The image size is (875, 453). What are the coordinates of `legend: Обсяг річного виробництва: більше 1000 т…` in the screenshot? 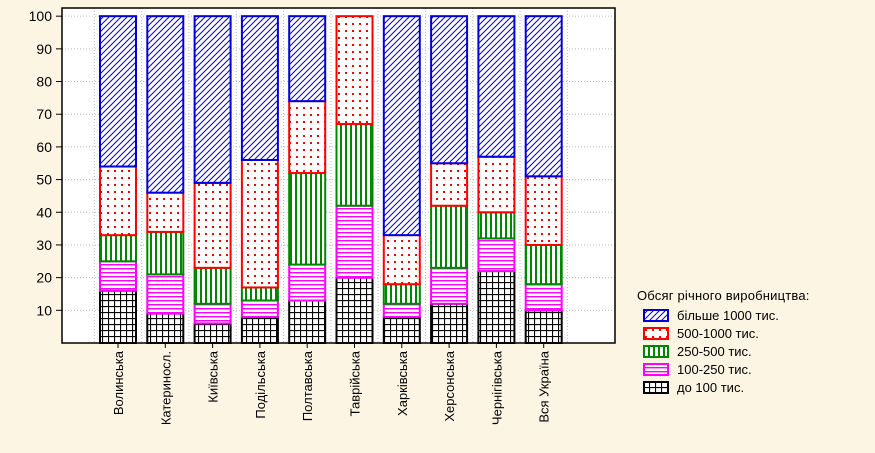 It's located at (723, 342).